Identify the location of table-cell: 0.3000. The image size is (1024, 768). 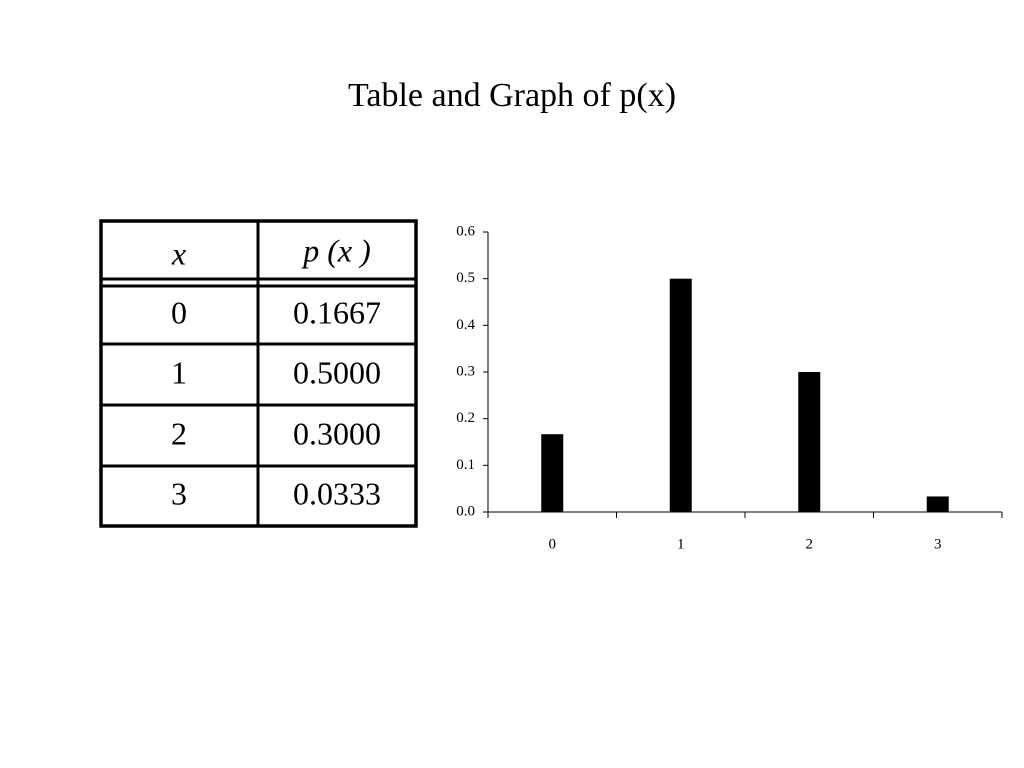
(337, 433).